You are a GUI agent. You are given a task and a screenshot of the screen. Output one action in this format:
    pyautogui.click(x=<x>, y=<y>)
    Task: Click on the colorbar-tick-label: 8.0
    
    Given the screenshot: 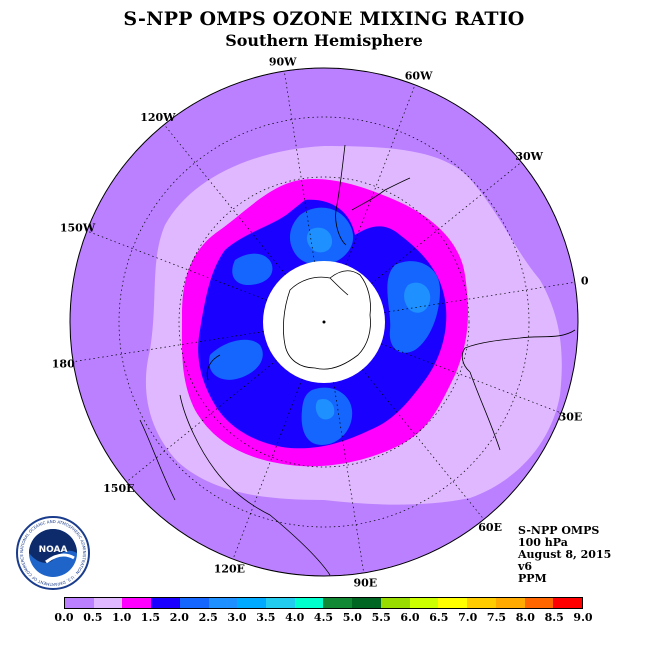 What is the action you would take?
    pyautogui.click(x=525, y=617)
    